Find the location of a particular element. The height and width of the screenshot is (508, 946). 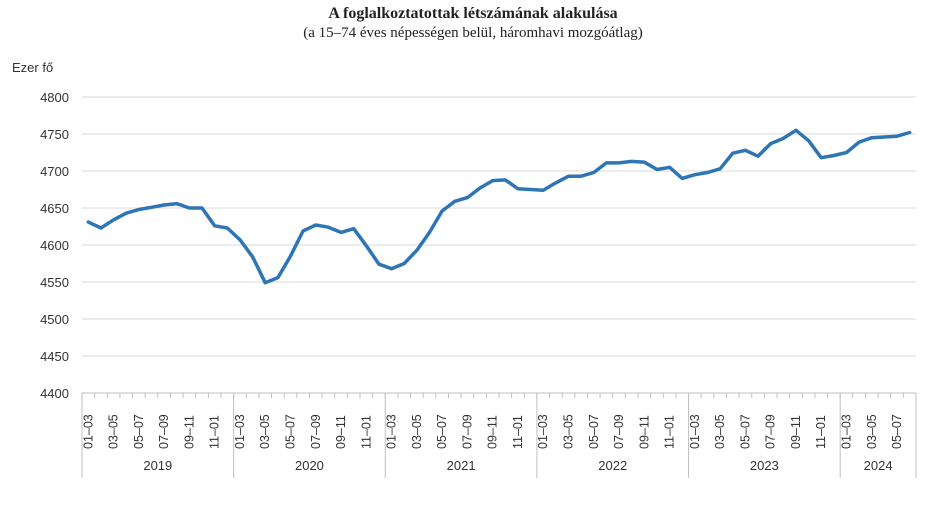

y-tick-label: 4500 is located at coordinates (54, 319).